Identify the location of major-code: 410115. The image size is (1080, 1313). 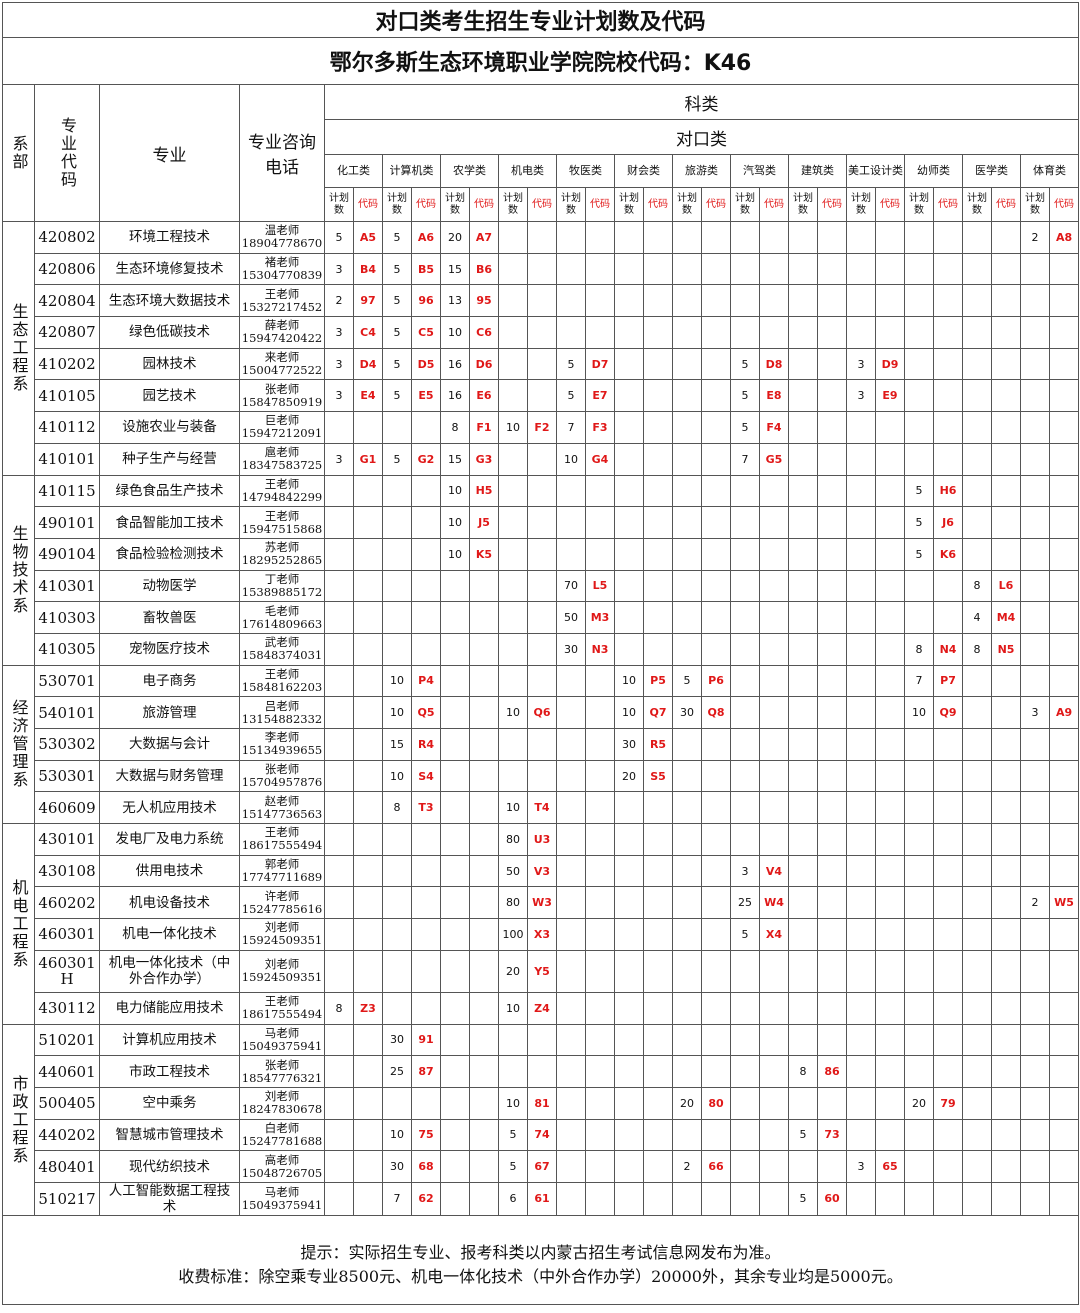
(67, 491).